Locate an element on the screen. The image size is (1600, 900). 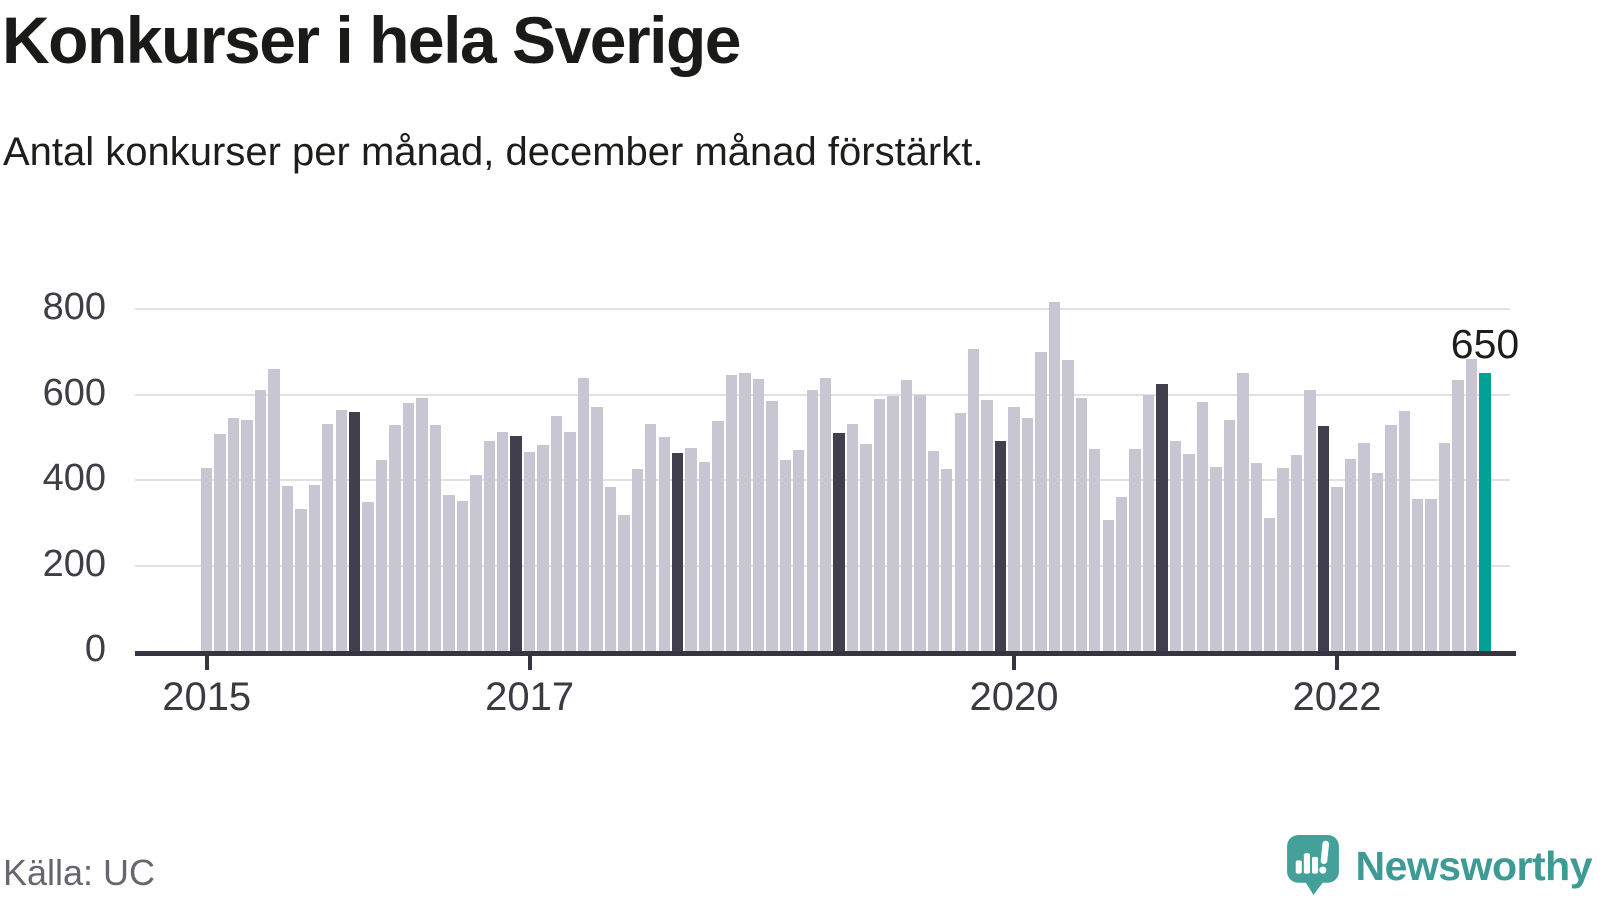
y-axis-label-600: 600 is located at coordinates (74, 392).